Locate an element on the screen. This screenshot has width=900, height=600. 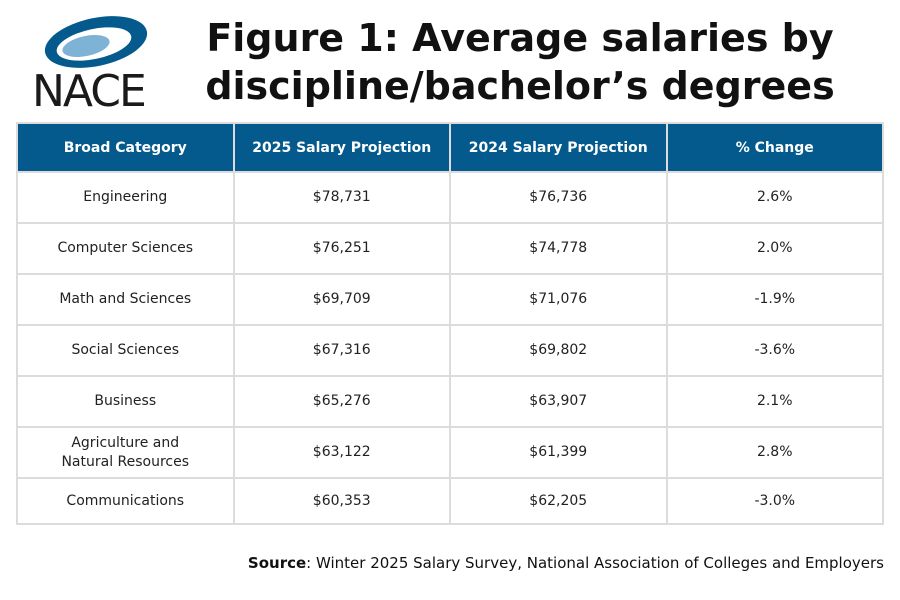
logo-swoosh-core is located at coordinates (86, 46).